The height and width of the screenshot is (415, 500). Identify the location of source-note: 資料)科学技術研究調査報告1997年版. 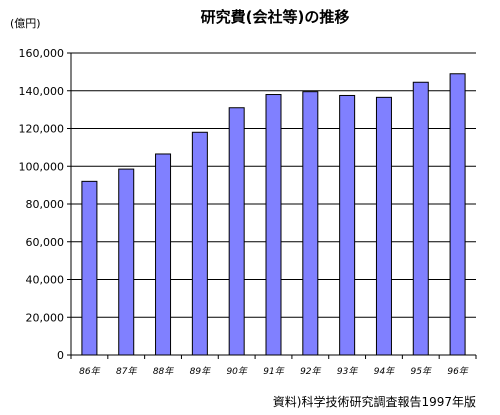
(374, 401).